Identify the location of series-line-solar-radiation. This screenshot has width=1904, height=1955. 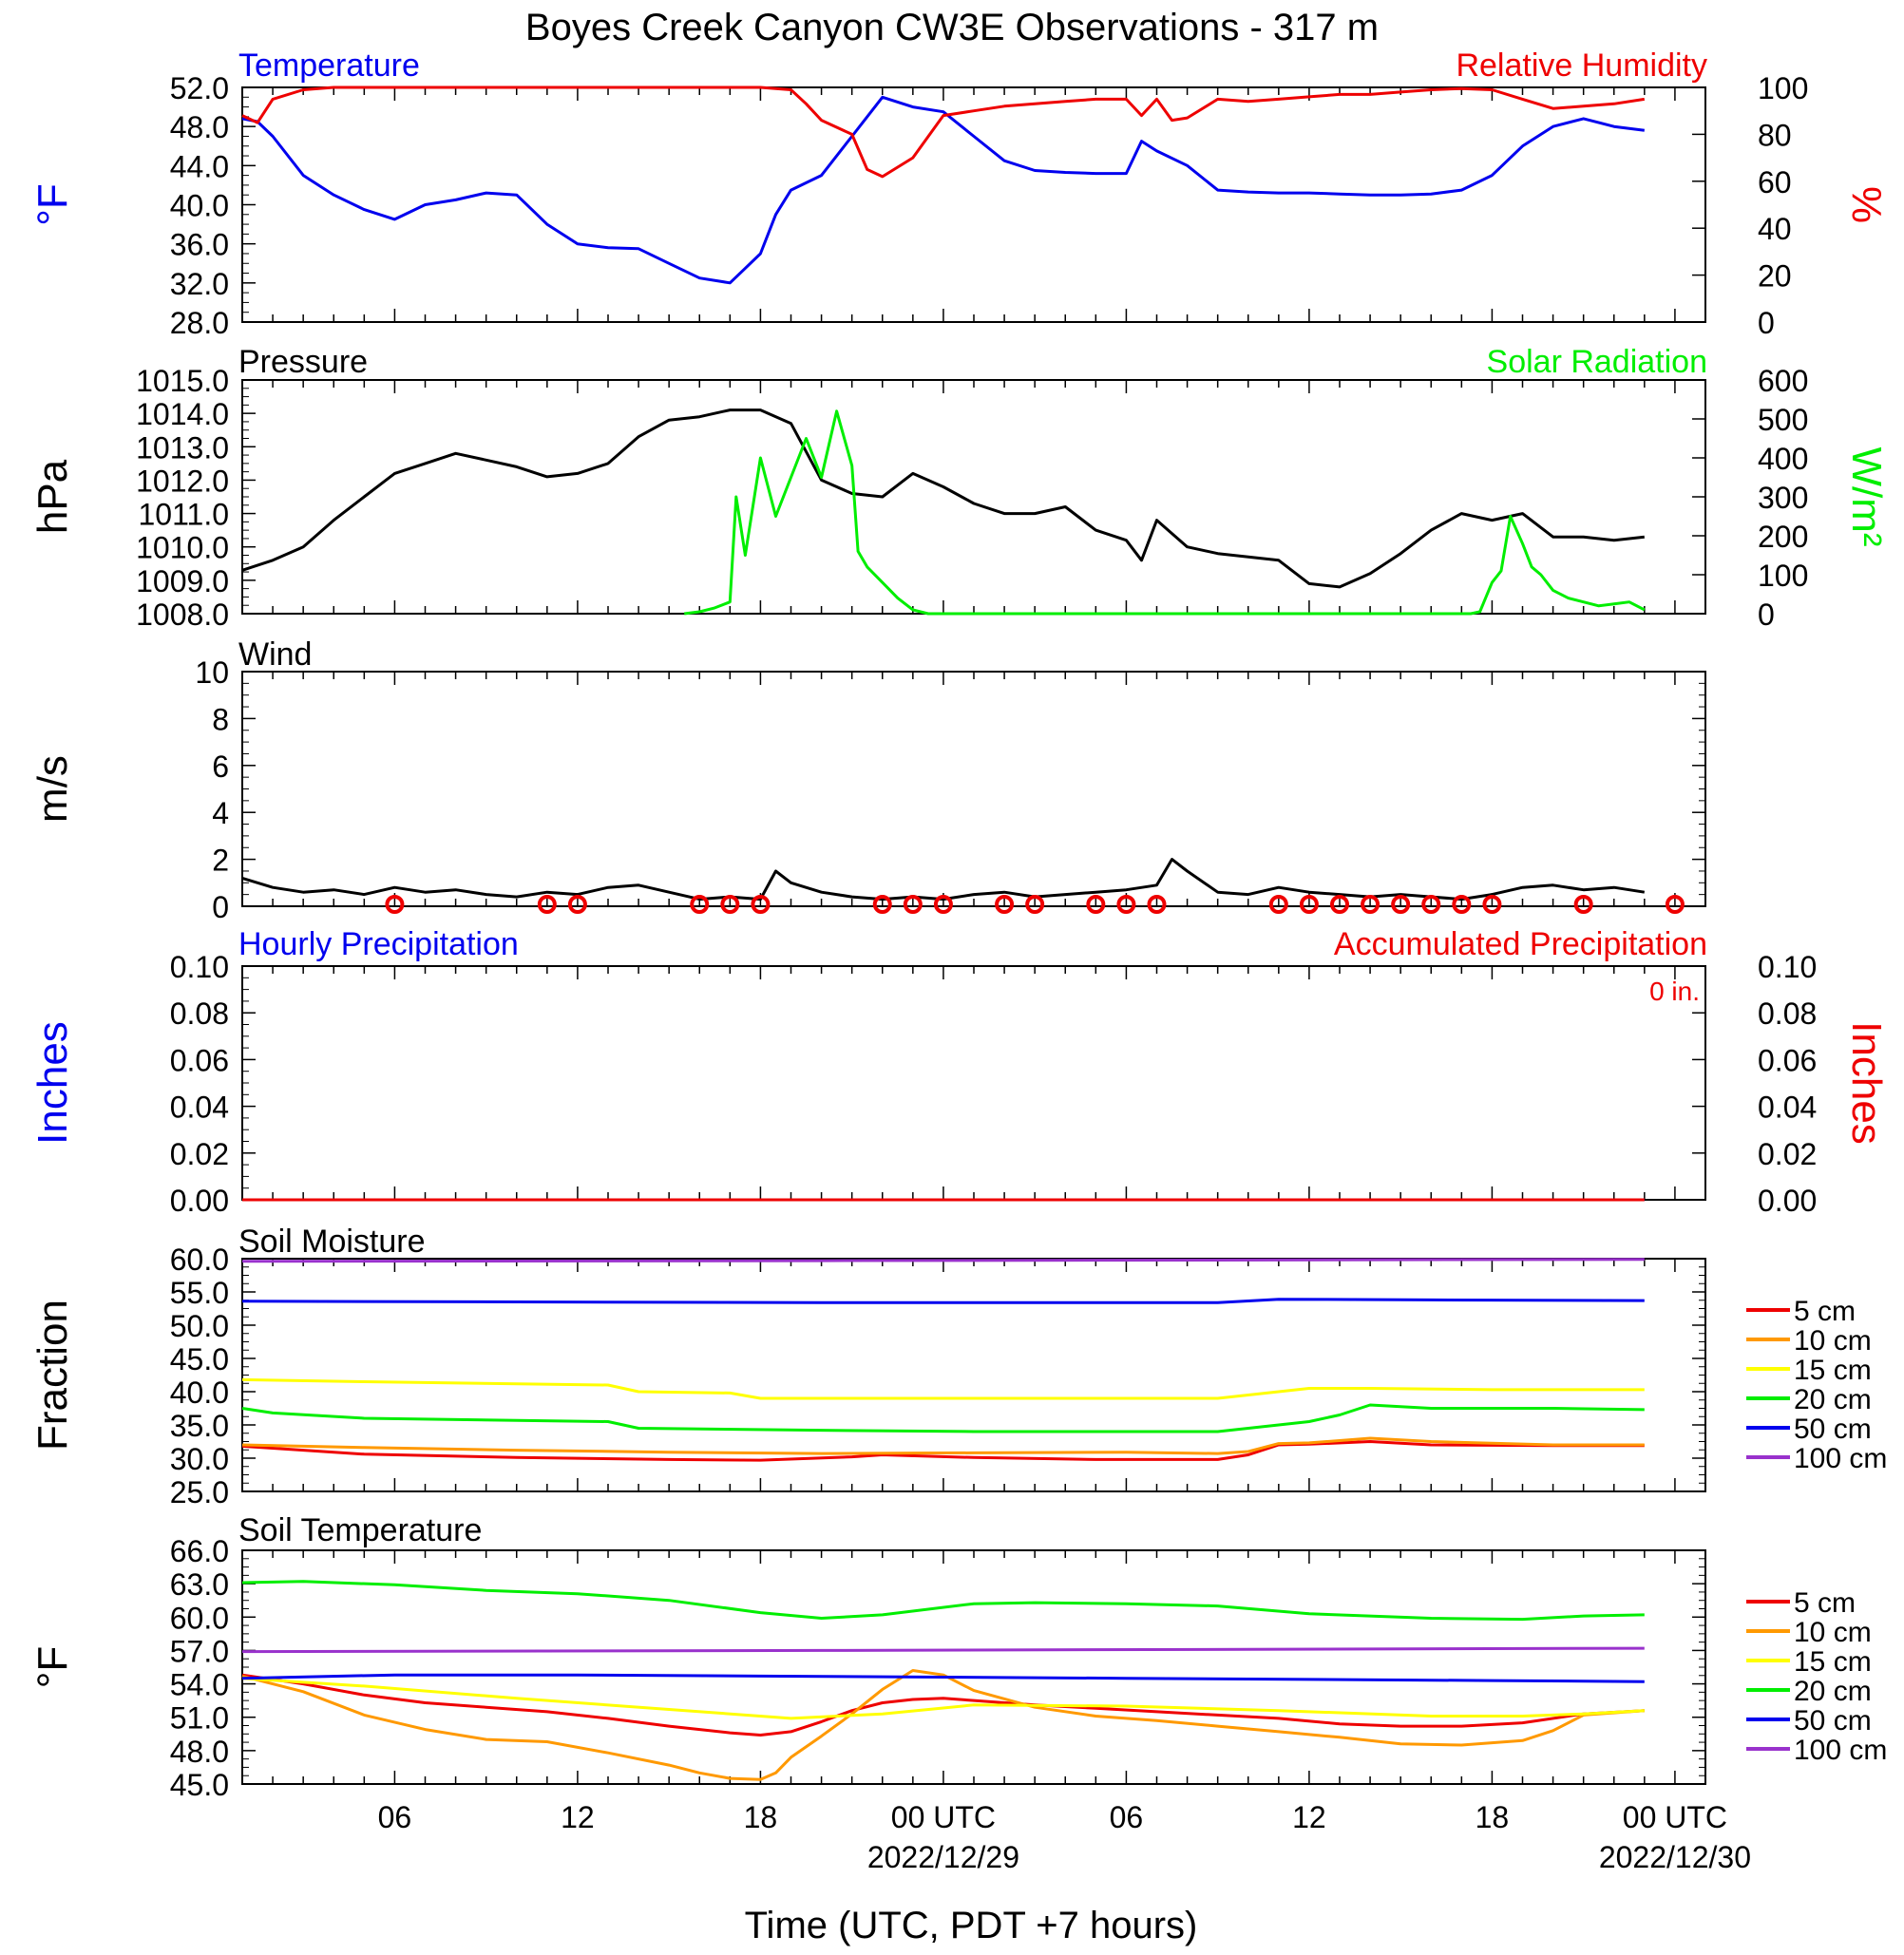
(1165, 512).